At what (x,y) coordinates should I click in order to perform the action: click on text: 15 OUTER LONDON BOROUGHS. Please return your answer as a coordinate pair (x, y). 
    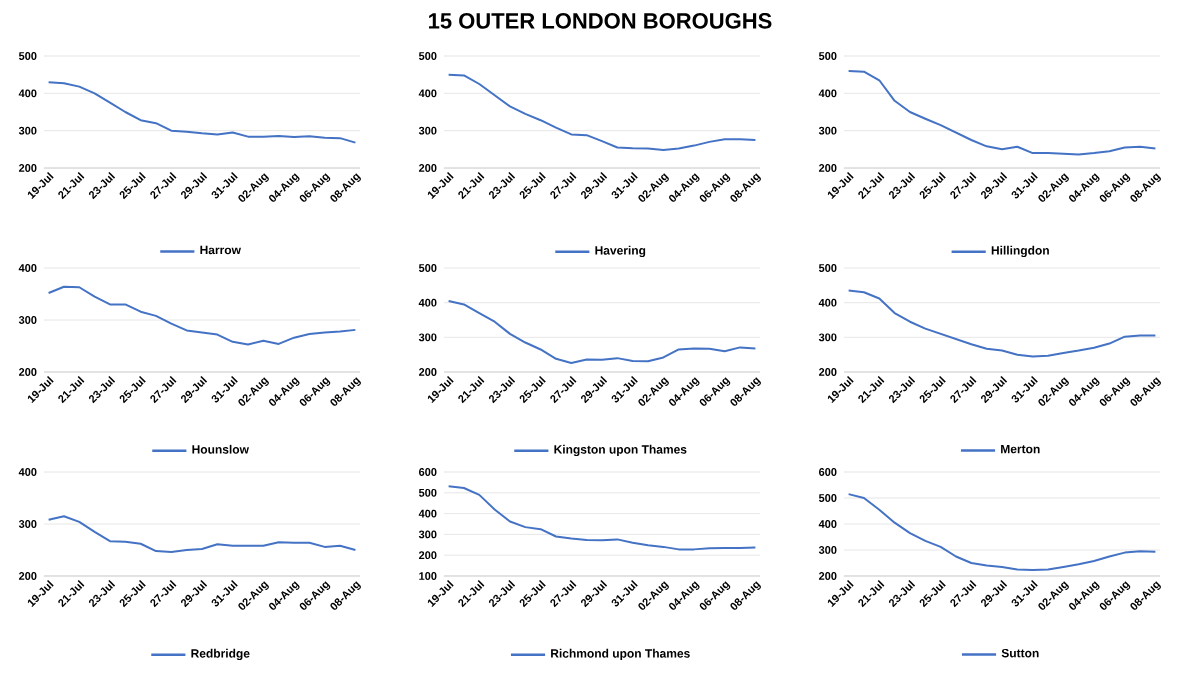
    Looking at the image, I should click on (600, 21).